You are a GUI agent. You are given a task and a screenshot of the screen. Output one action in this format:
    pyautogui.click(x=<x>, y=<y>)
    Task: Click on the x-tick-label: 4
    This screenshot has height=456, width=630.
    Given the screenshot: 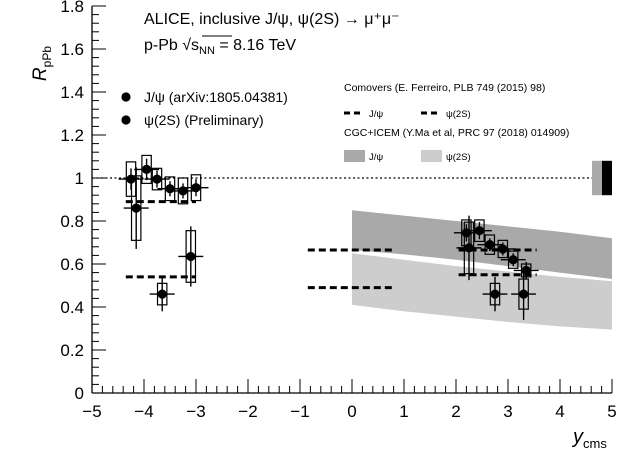 What is the action you would take?
    pyautogui.click(x=559, y=411)
    